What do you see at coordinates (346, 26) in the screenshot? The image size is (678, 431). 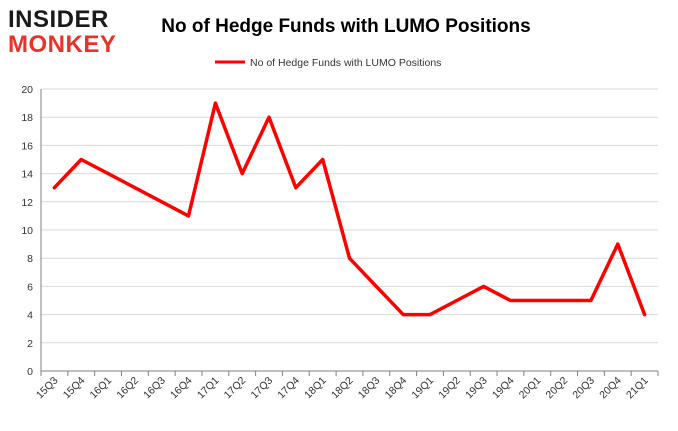 I see `chart-title: No of Hedge Funds with LUMO Positions` at bounding box center [346, 26].